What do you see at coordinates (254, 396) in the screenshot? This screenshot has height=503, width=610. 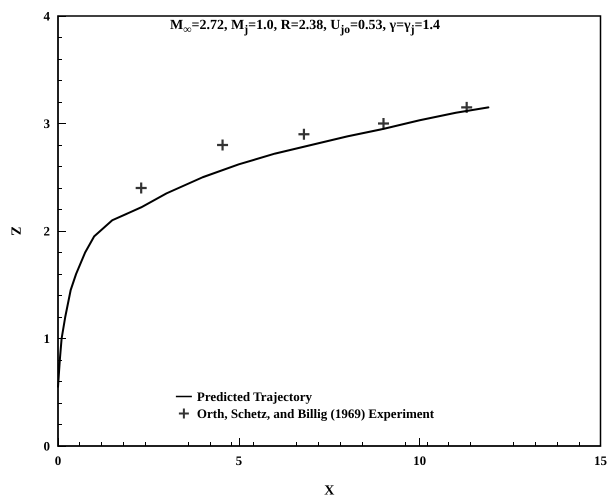 I see `legend-label: Predicted Trajectory` at bounding box center [254, 396].